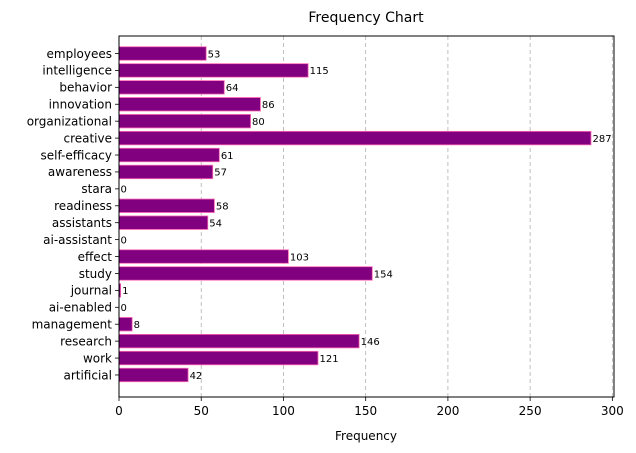 The image size is (636, 453). Describe the element at coordinates (227, 156) in the screenshot. I see `data-label-self-efficacy: 61` at that location.